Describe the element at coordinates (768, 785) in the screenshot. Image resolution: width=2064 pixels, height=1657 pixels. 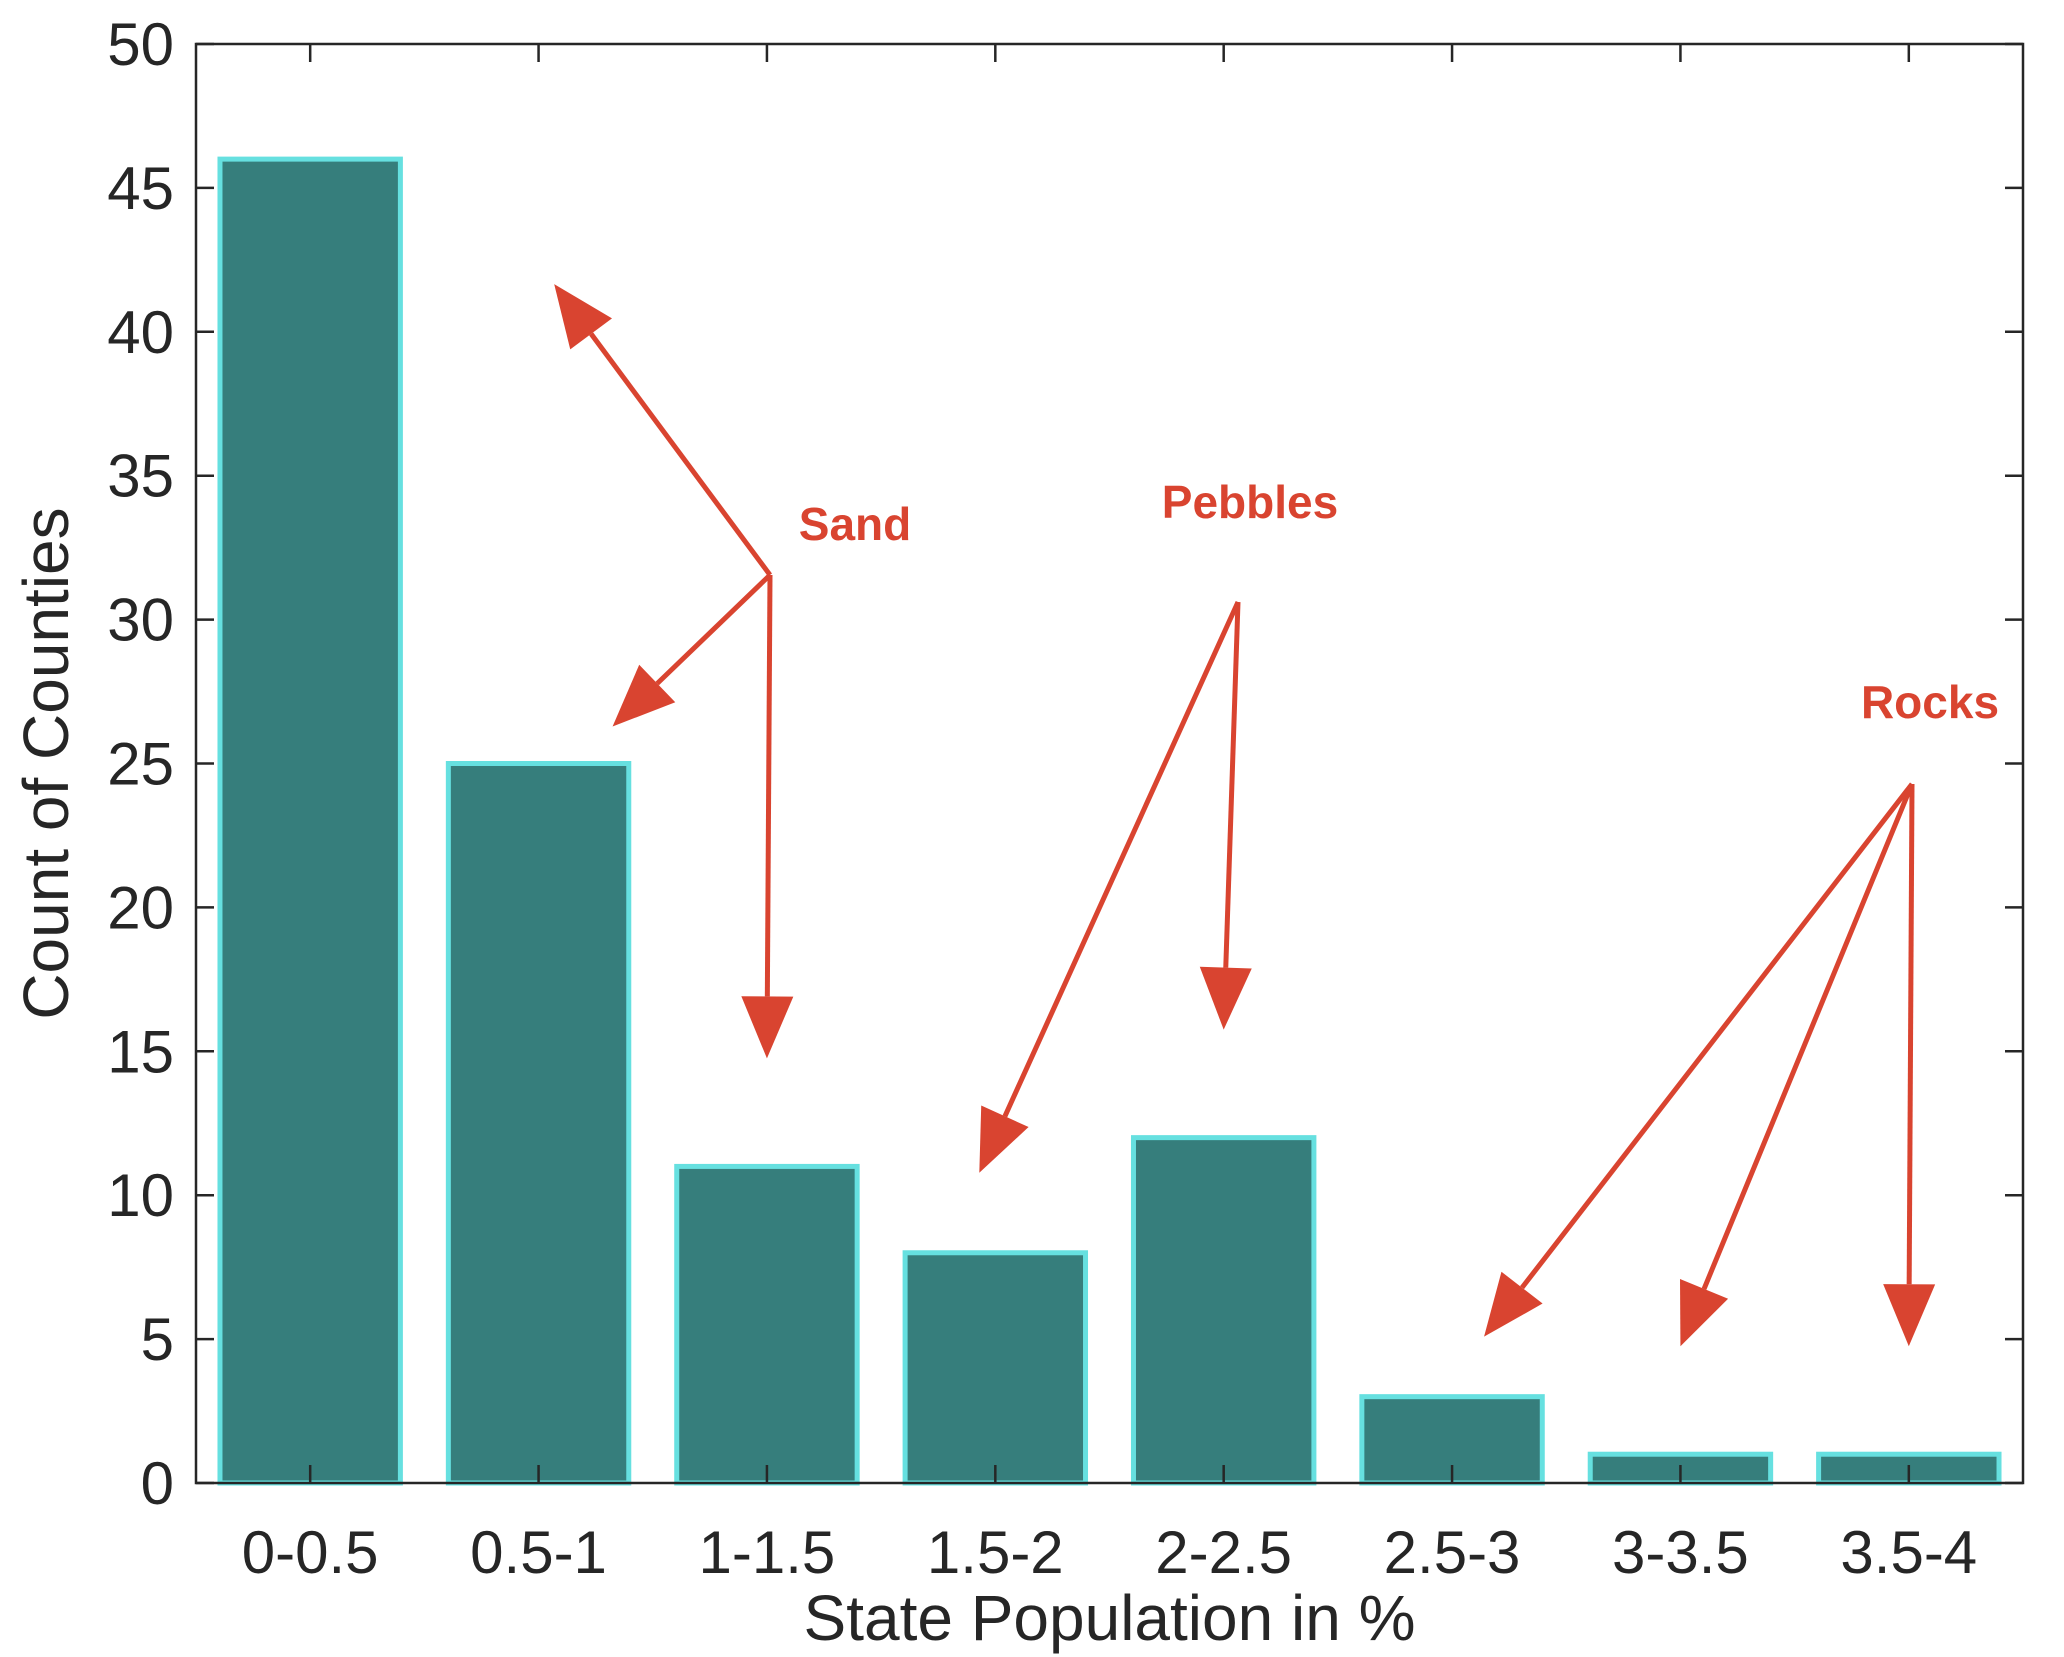
I see `annotation-sand-arrow-1-1-5-shaft` at that location.